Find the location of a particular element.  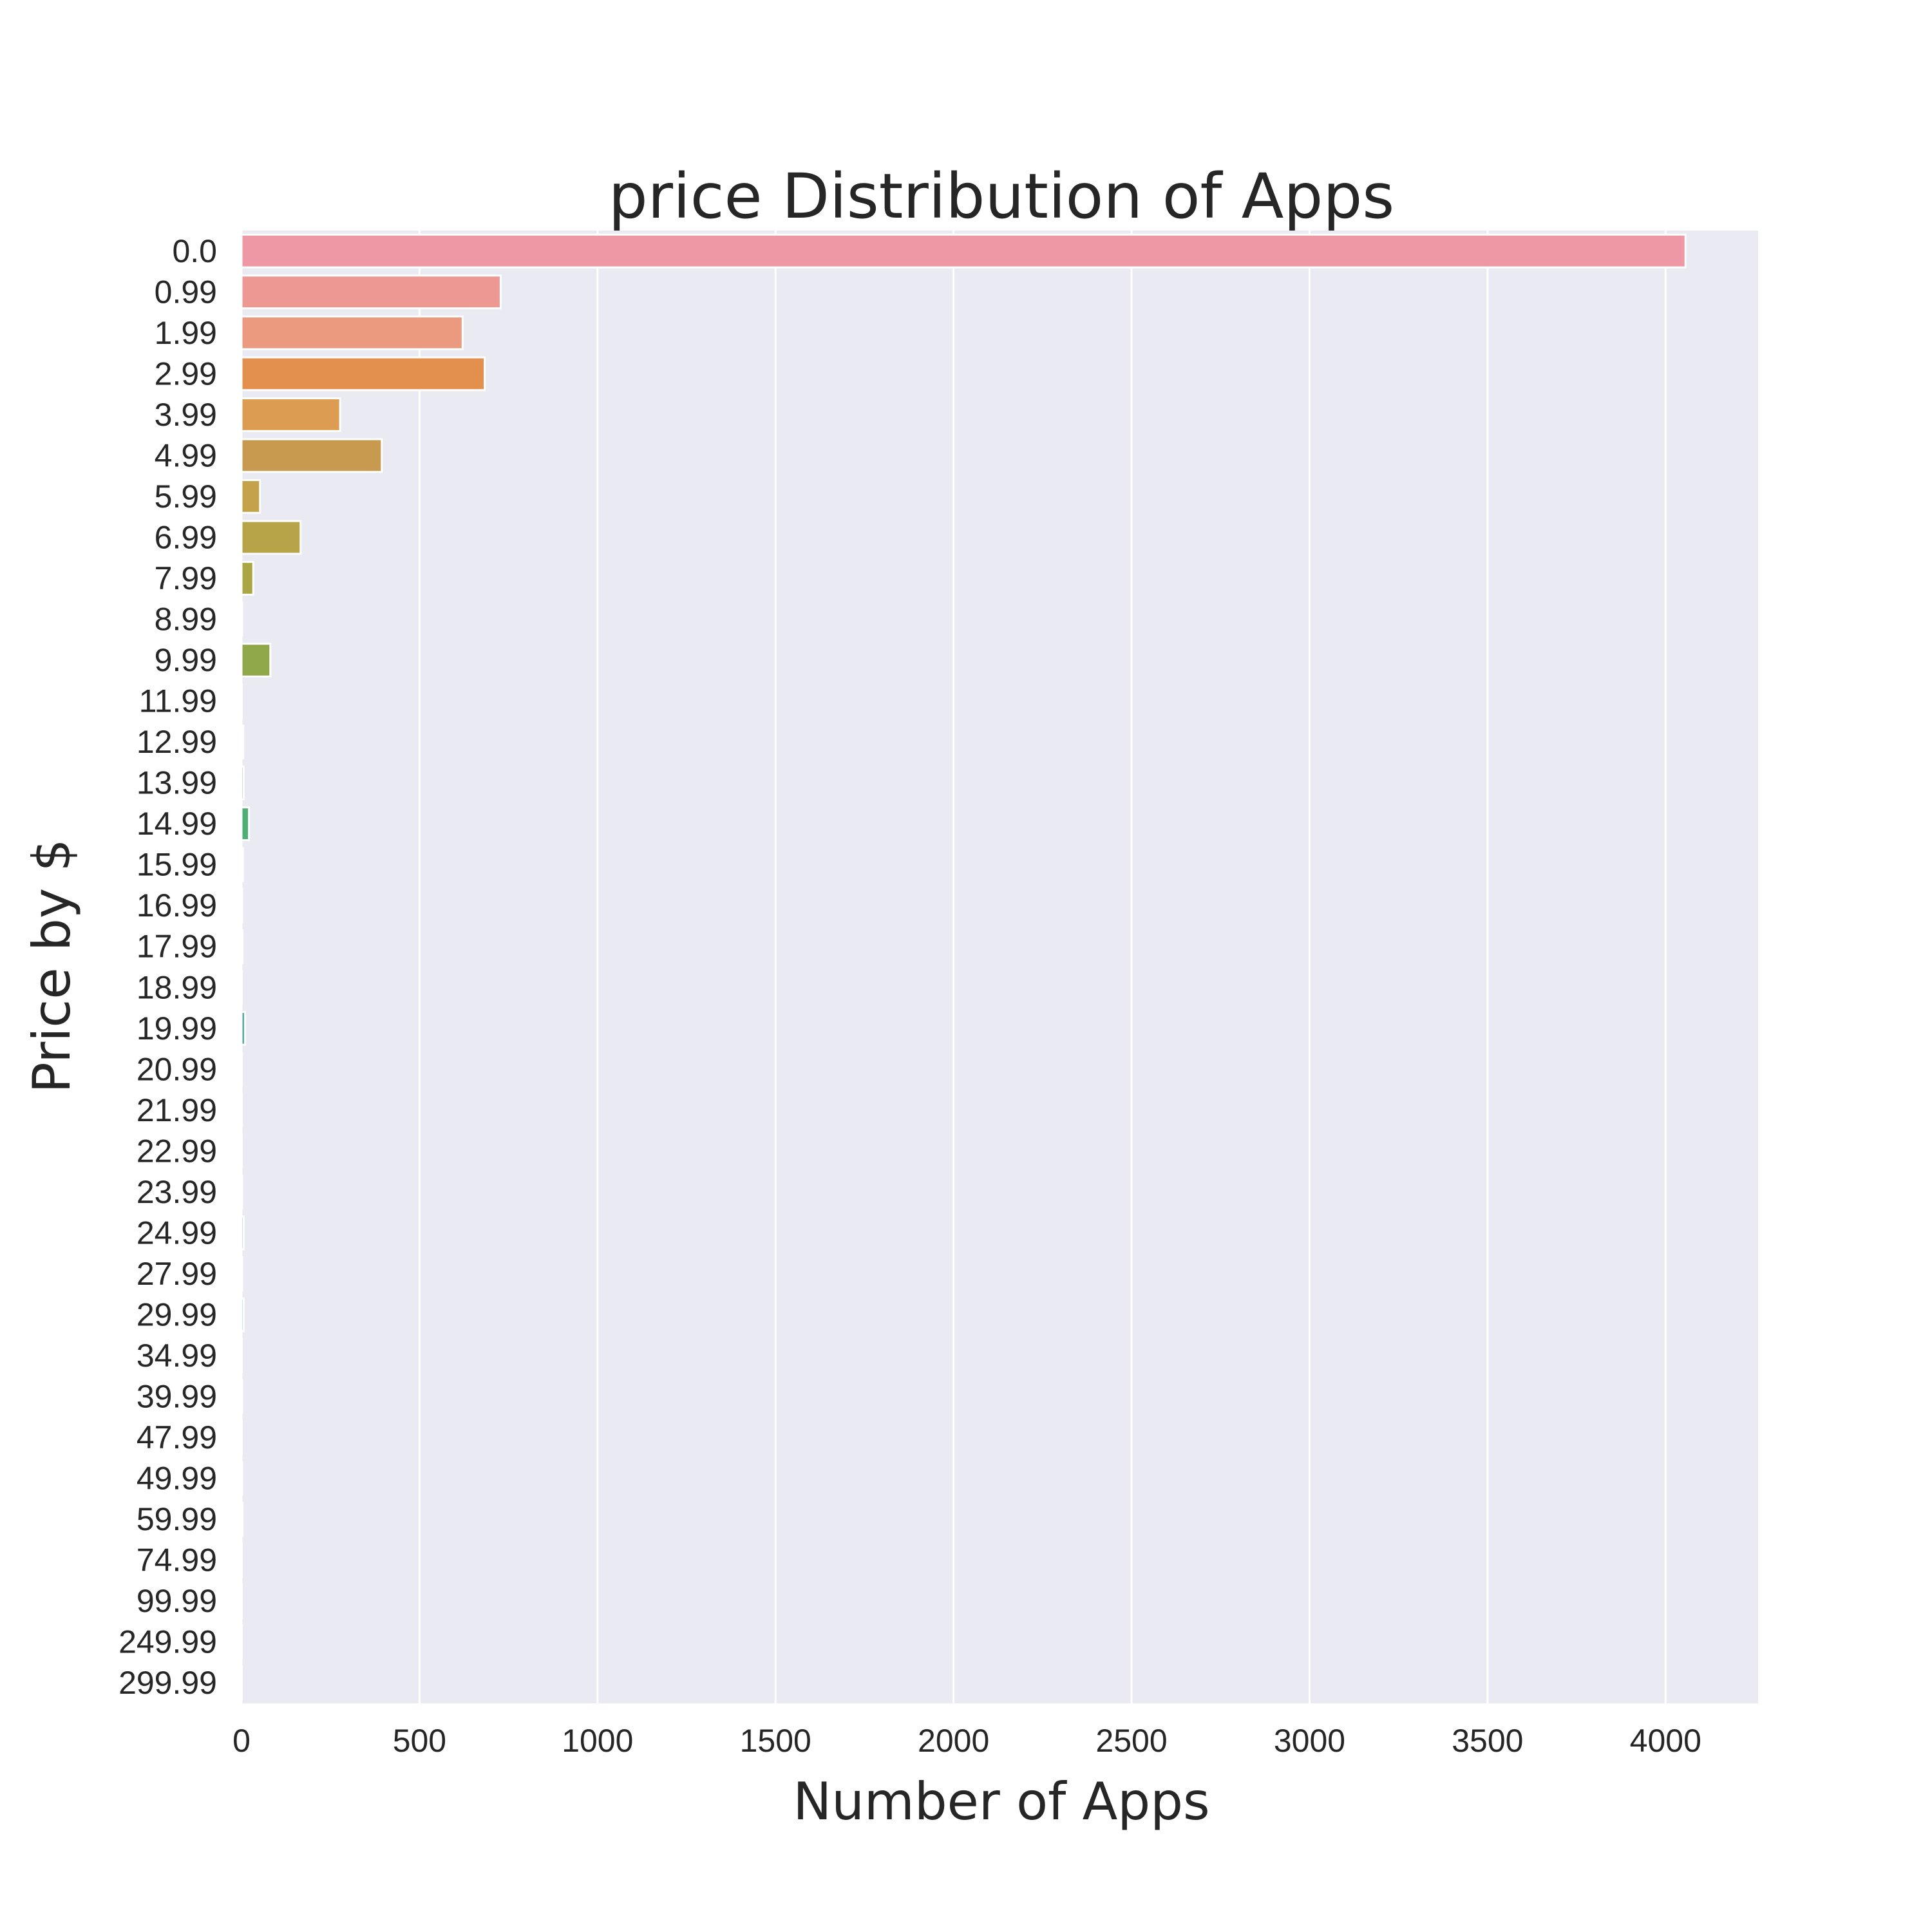

y-tick-label: 0.99 is located at coordinates (186, 292).